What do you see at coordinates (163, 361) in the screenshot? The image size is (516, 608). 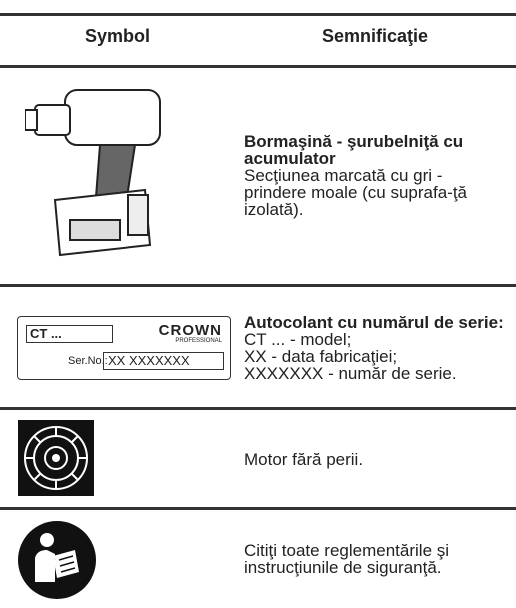 I see `label-serial: XX XXXXXXX` at bounding box center [163, 361].